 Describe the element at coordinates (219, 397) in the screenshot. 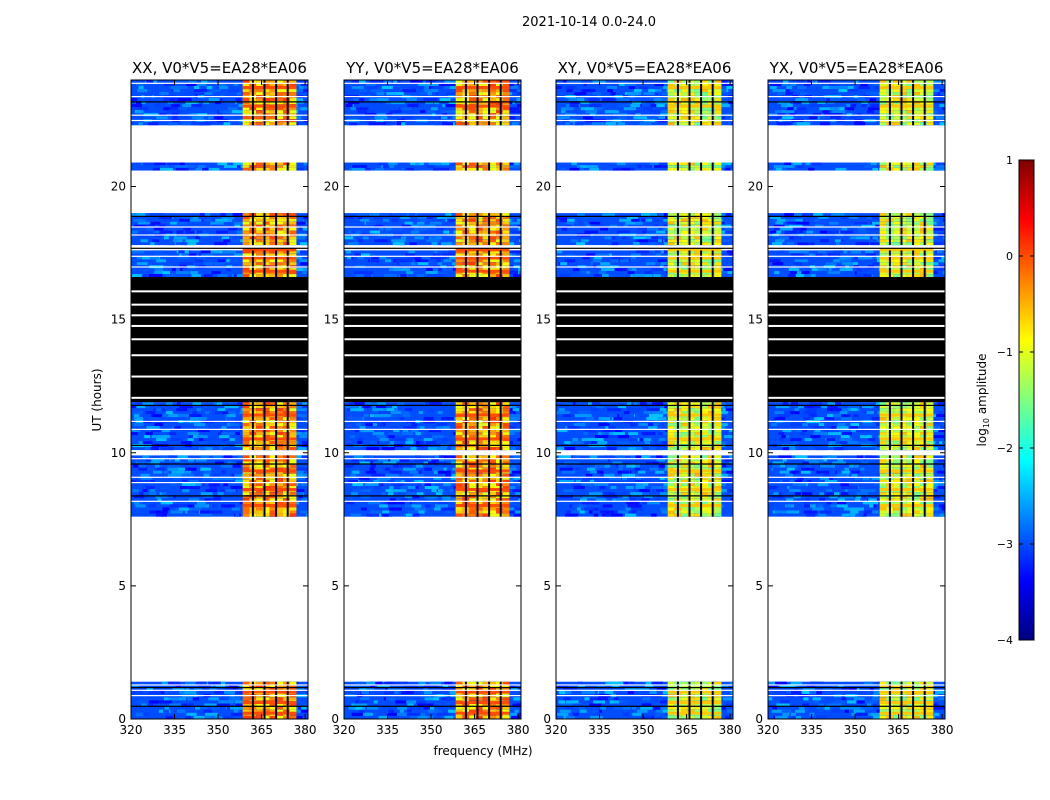

I see `flag-gap-line` at that location.